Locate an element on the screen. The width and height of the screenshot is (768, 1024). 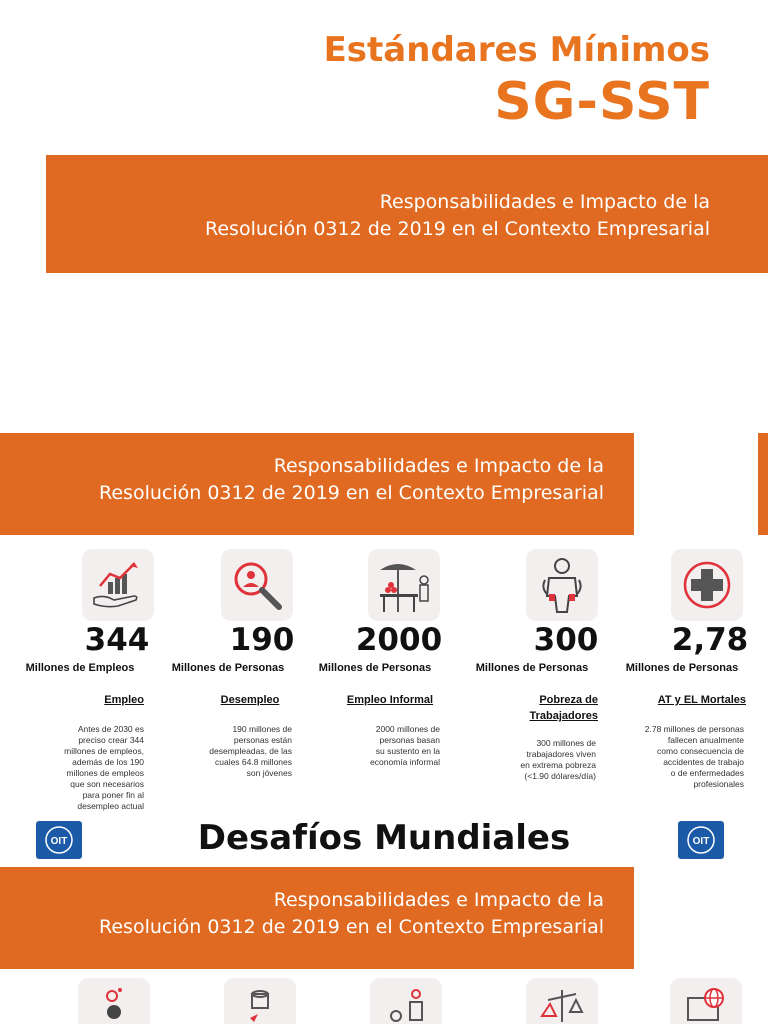
stat-category: AT y EL Mortales is located at coordinates (701, 700).